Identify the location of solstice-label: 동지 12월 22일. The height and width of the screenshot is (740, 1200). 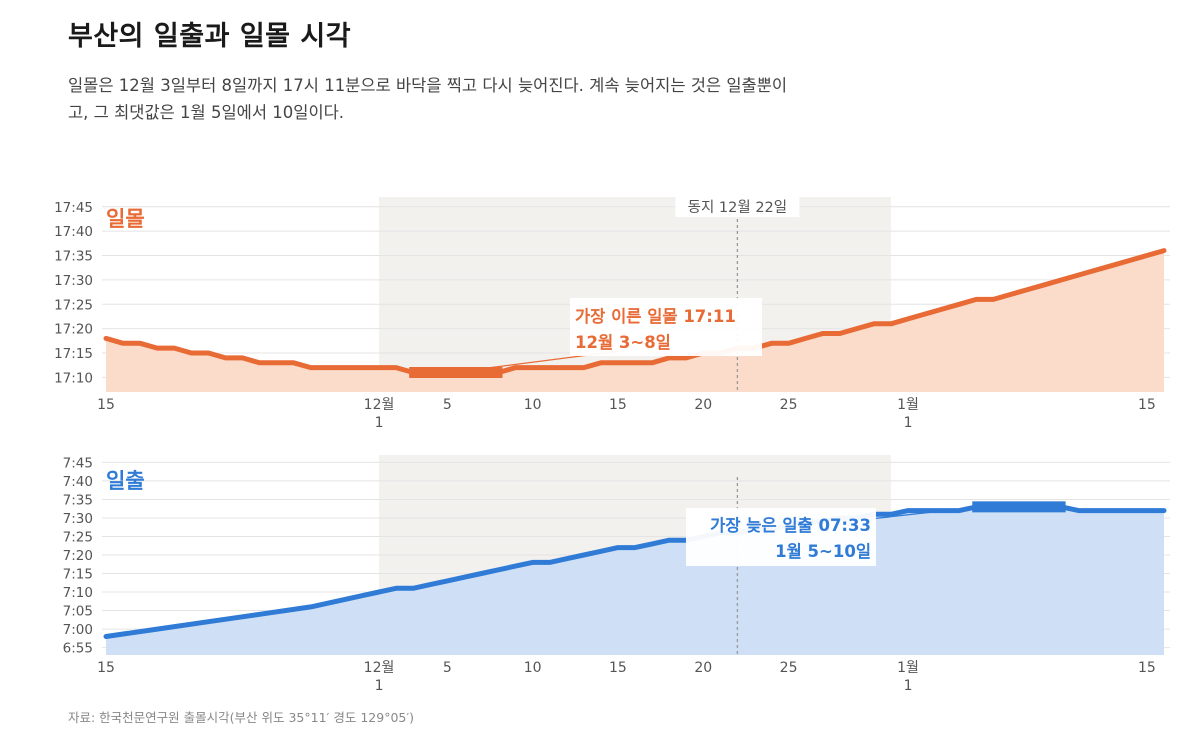
(737, 207).